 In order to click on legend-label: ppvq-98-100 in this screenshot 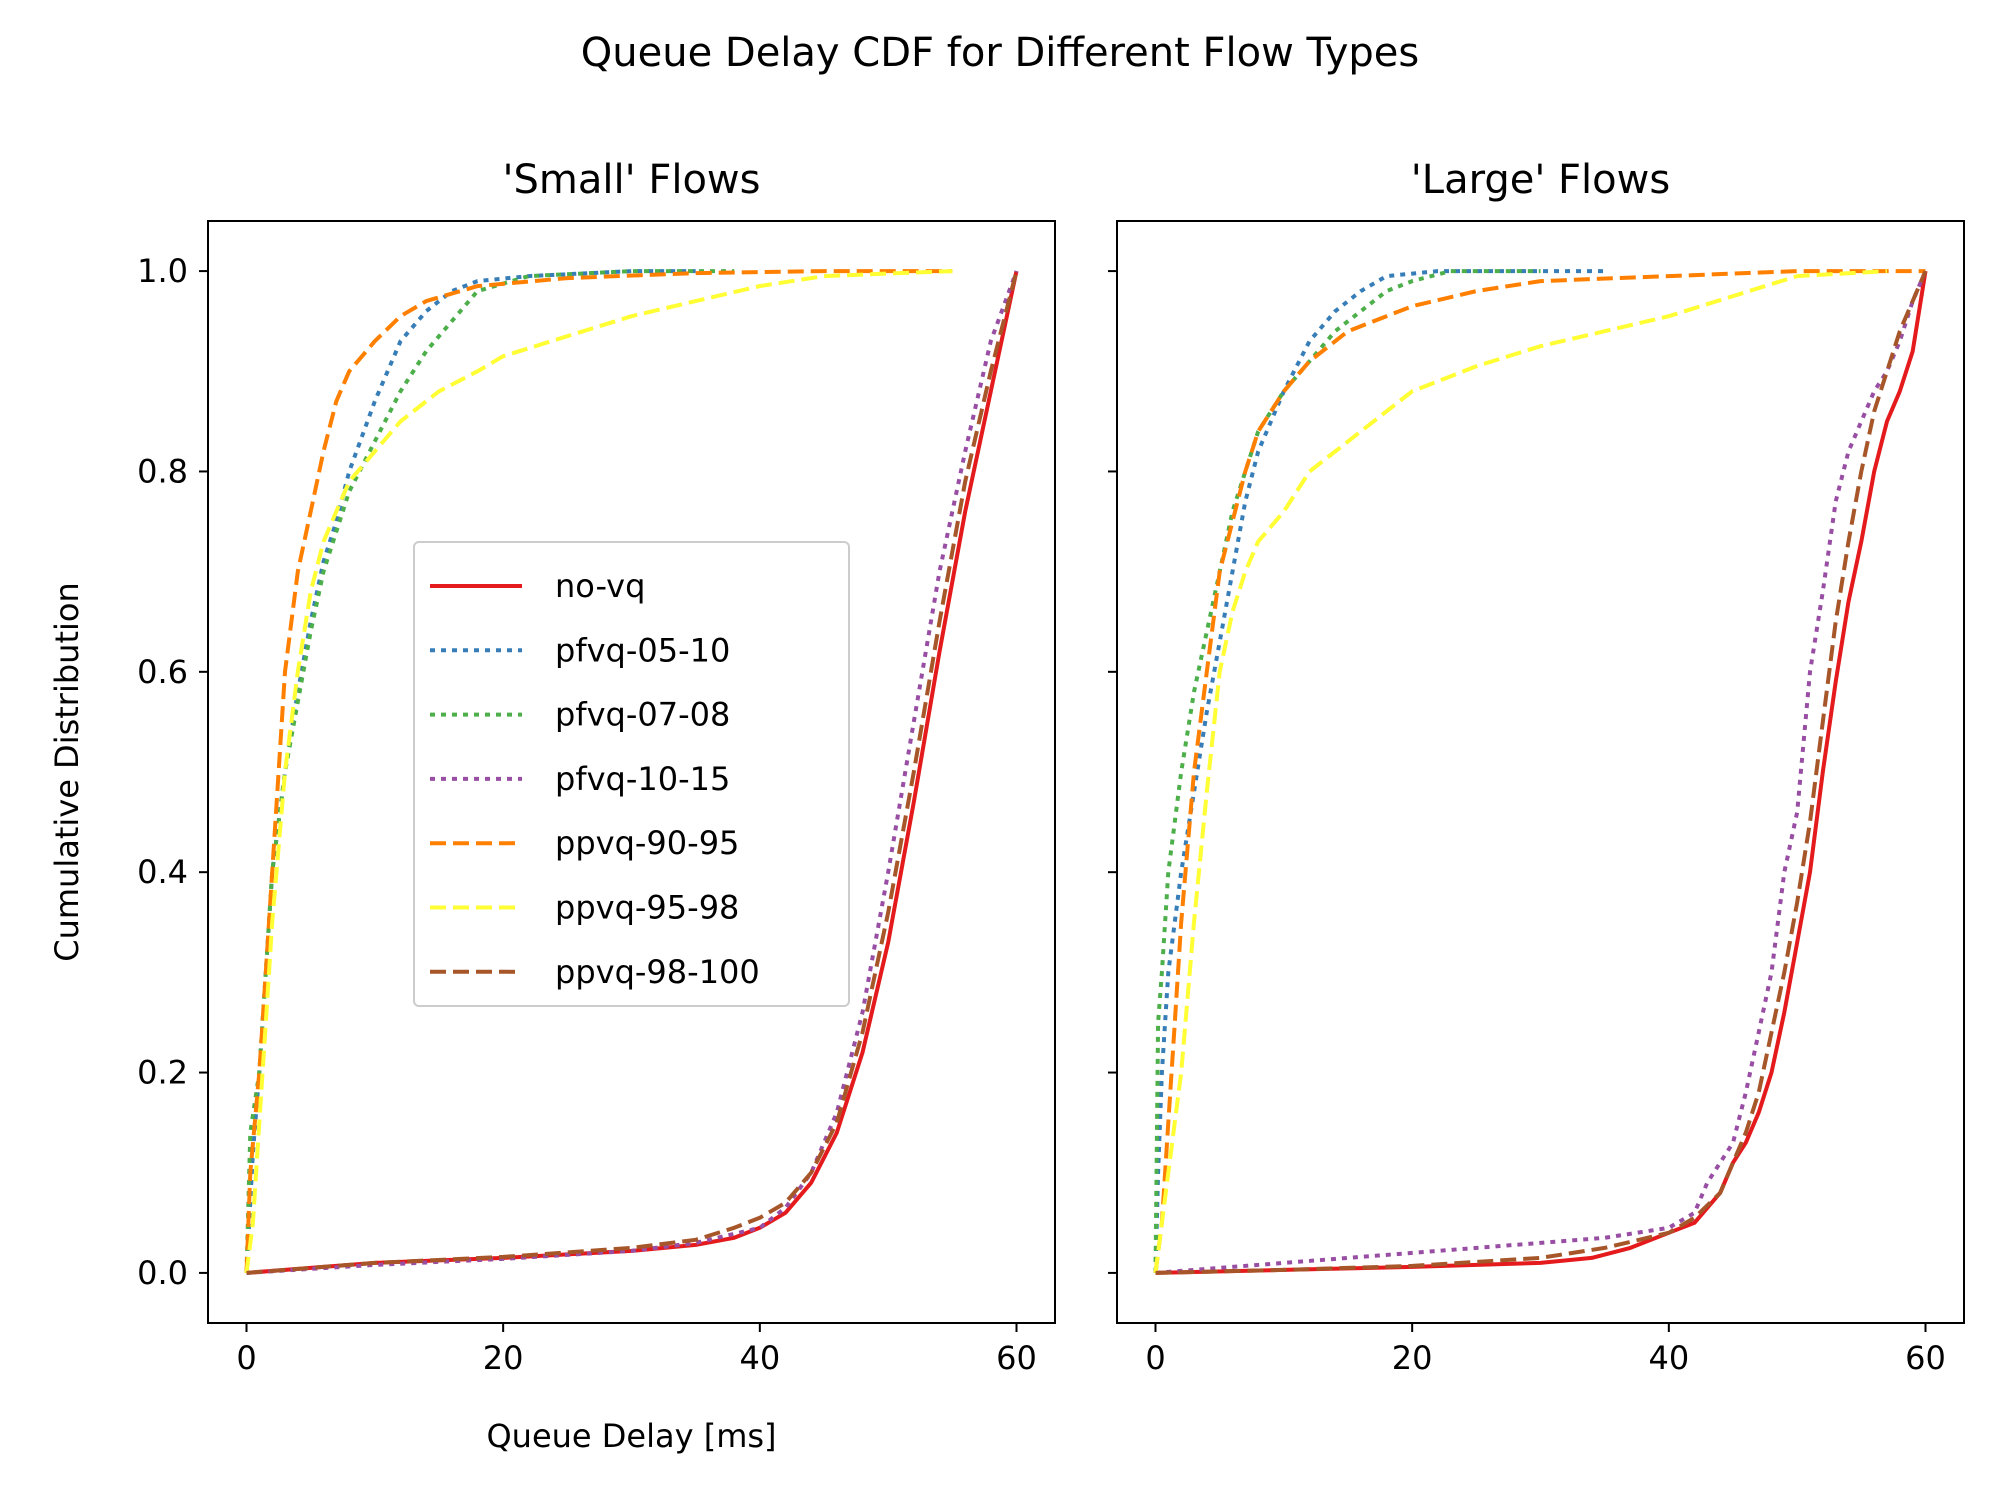, I will do `click(657, 972)`.